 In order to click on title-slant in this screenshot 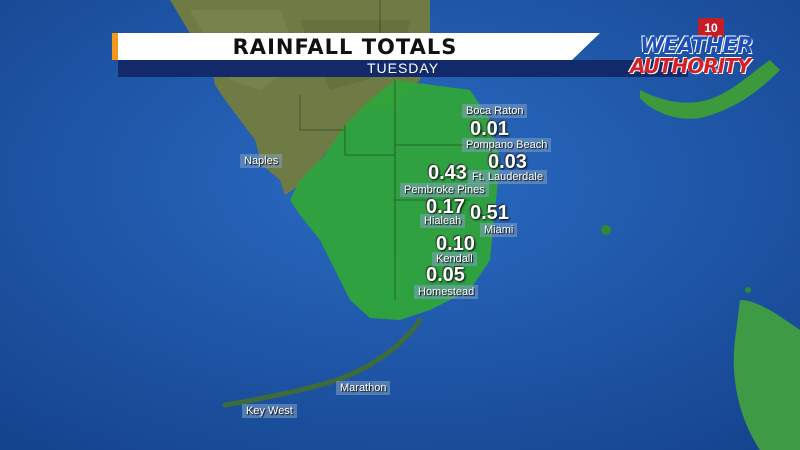, I will do `click(586, 46)`.